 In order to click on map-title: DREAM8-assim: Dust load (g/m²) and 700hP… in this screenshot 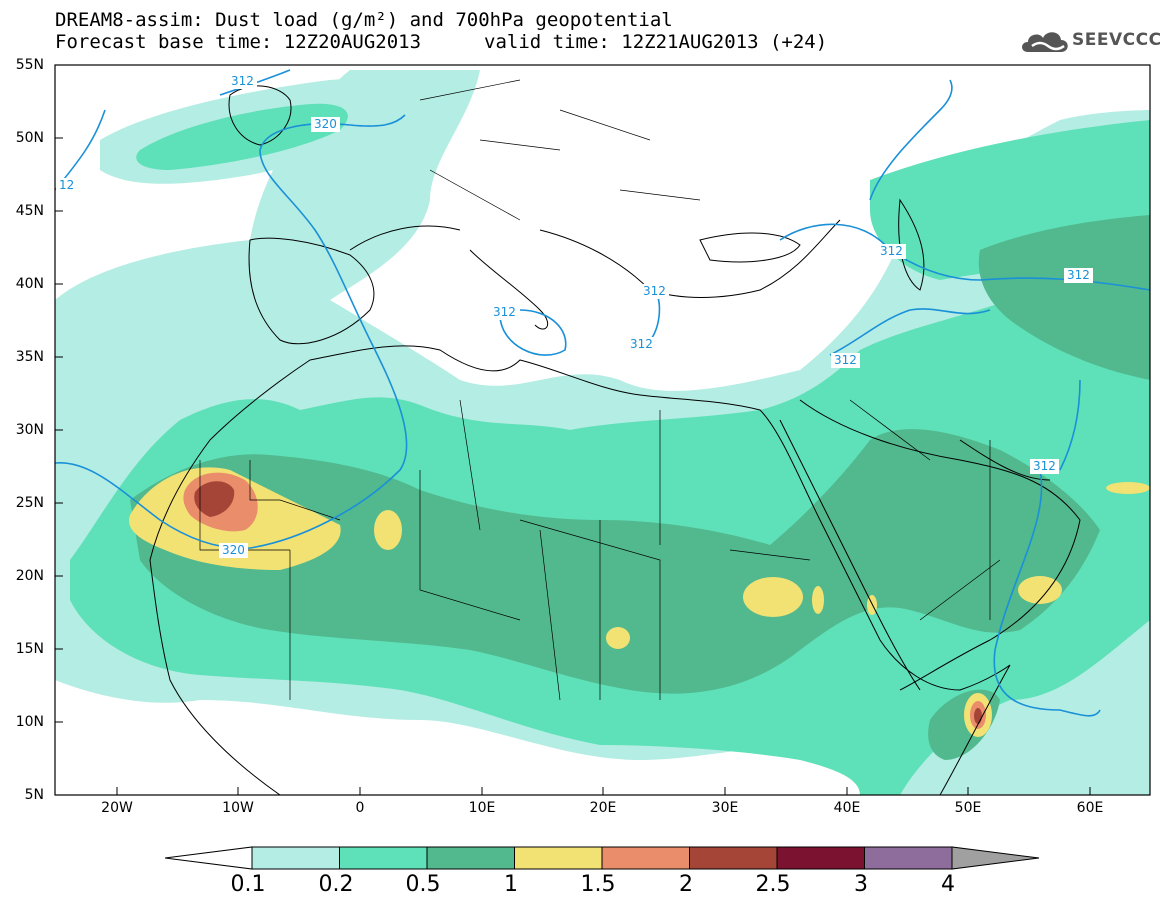, I will do `click(364, 20)`.